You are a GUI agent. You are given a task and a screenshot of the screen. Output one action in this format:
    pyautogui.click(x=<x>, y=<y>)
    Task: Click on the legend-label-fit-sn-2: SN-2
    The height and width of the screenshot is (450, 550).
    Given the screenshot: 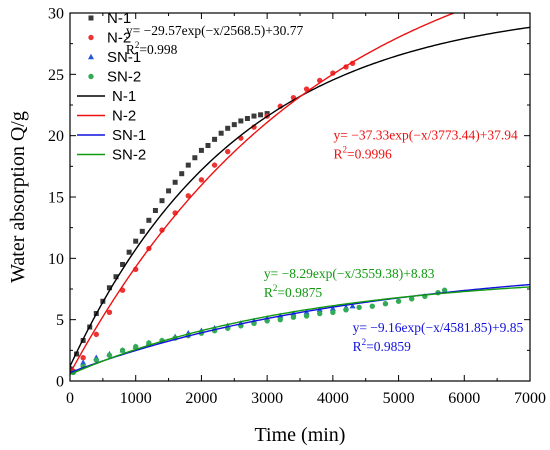 What is the action you would take?
    pyautogui.click(x=129, y=155)
    